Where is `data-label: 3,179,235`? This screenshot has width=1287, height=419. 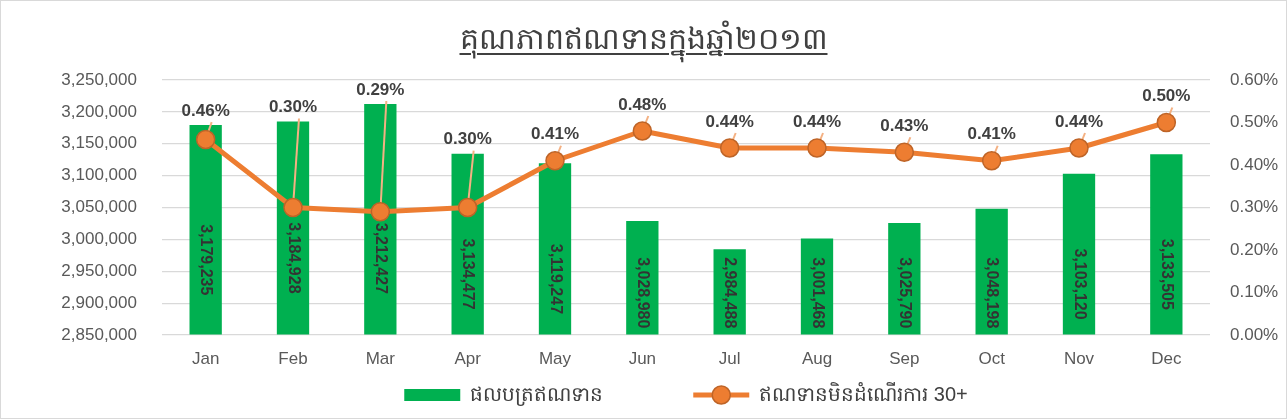
data-label: 3,179,235 is located at coordinates (207, 260).